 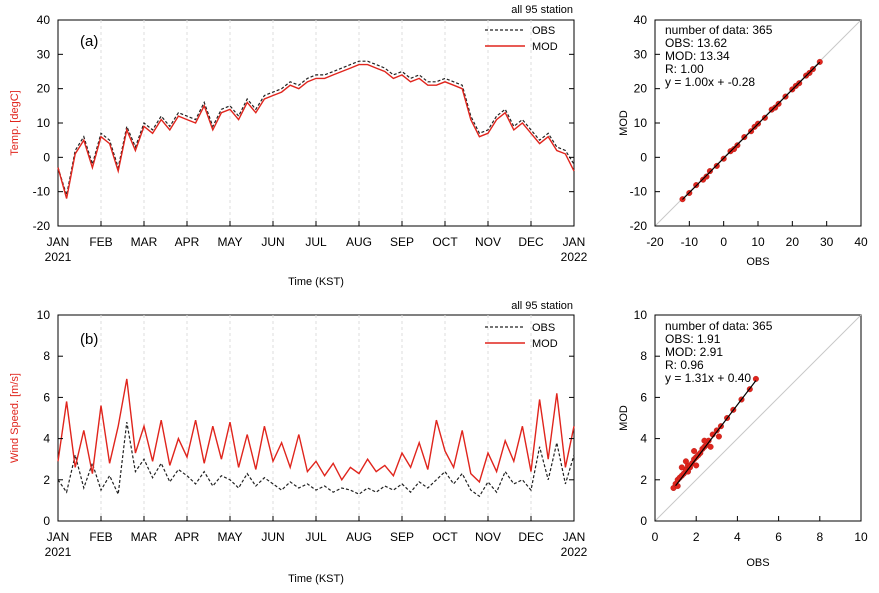 I want to click on one-to-one-line, so click(x=758, y=418).